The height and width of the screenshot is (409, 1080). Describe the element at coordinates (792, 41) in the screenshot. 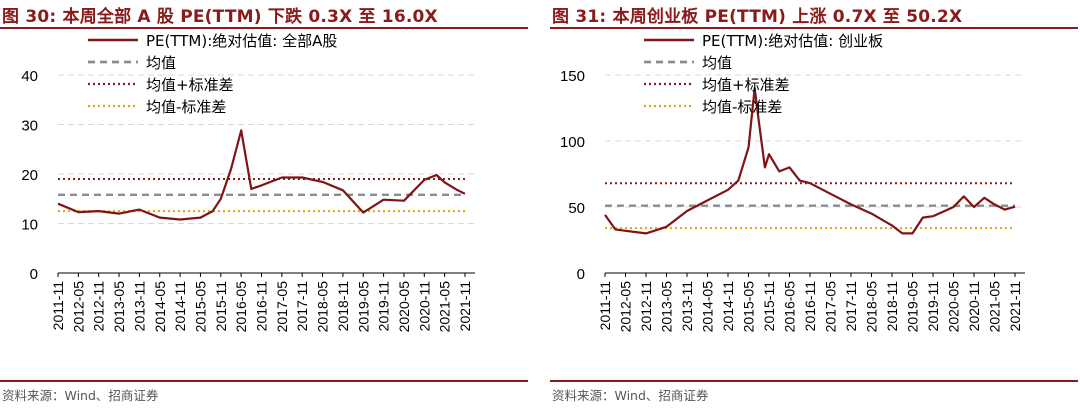

I see `legend-label: PE(TTM):绝对估值: 创业板` at that location.